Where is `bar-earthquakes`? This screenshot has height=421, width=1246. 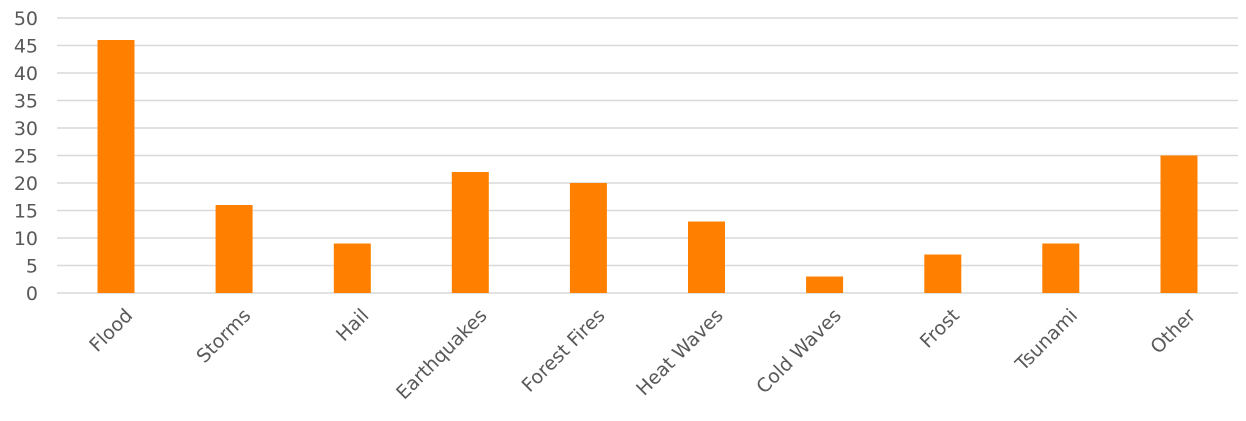 bar-earthquakes is located at coordinates (470, 232).